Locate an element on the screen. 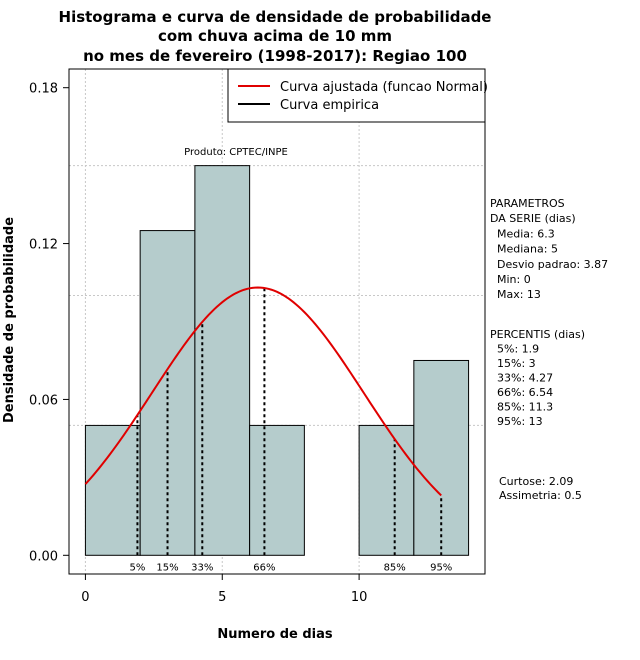 The image size is (640, 660). percentis-line-3: 33%: 4.27 is located at coordinates (521, 378).